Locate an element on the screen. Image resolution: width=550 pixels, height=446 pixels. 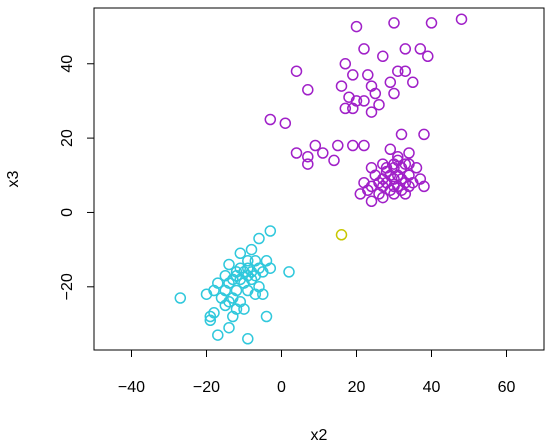
y-tick-label: 20 is located at coordinates (67, 138).